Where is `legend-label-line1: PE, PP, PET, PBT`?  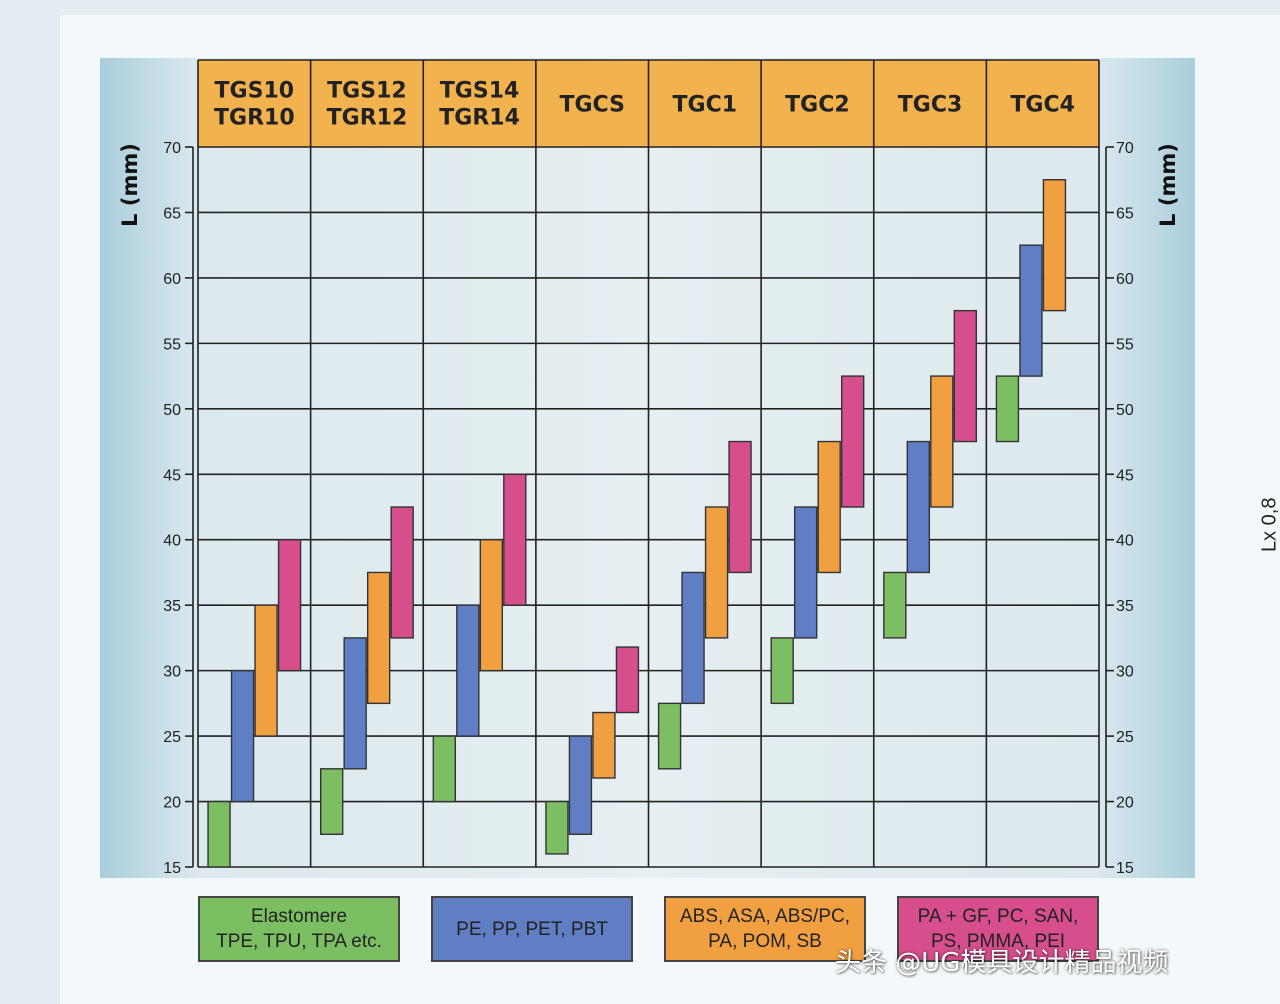
legend-label-line1: PE, PP, PET, PBT is located at coordinates (532, 929).